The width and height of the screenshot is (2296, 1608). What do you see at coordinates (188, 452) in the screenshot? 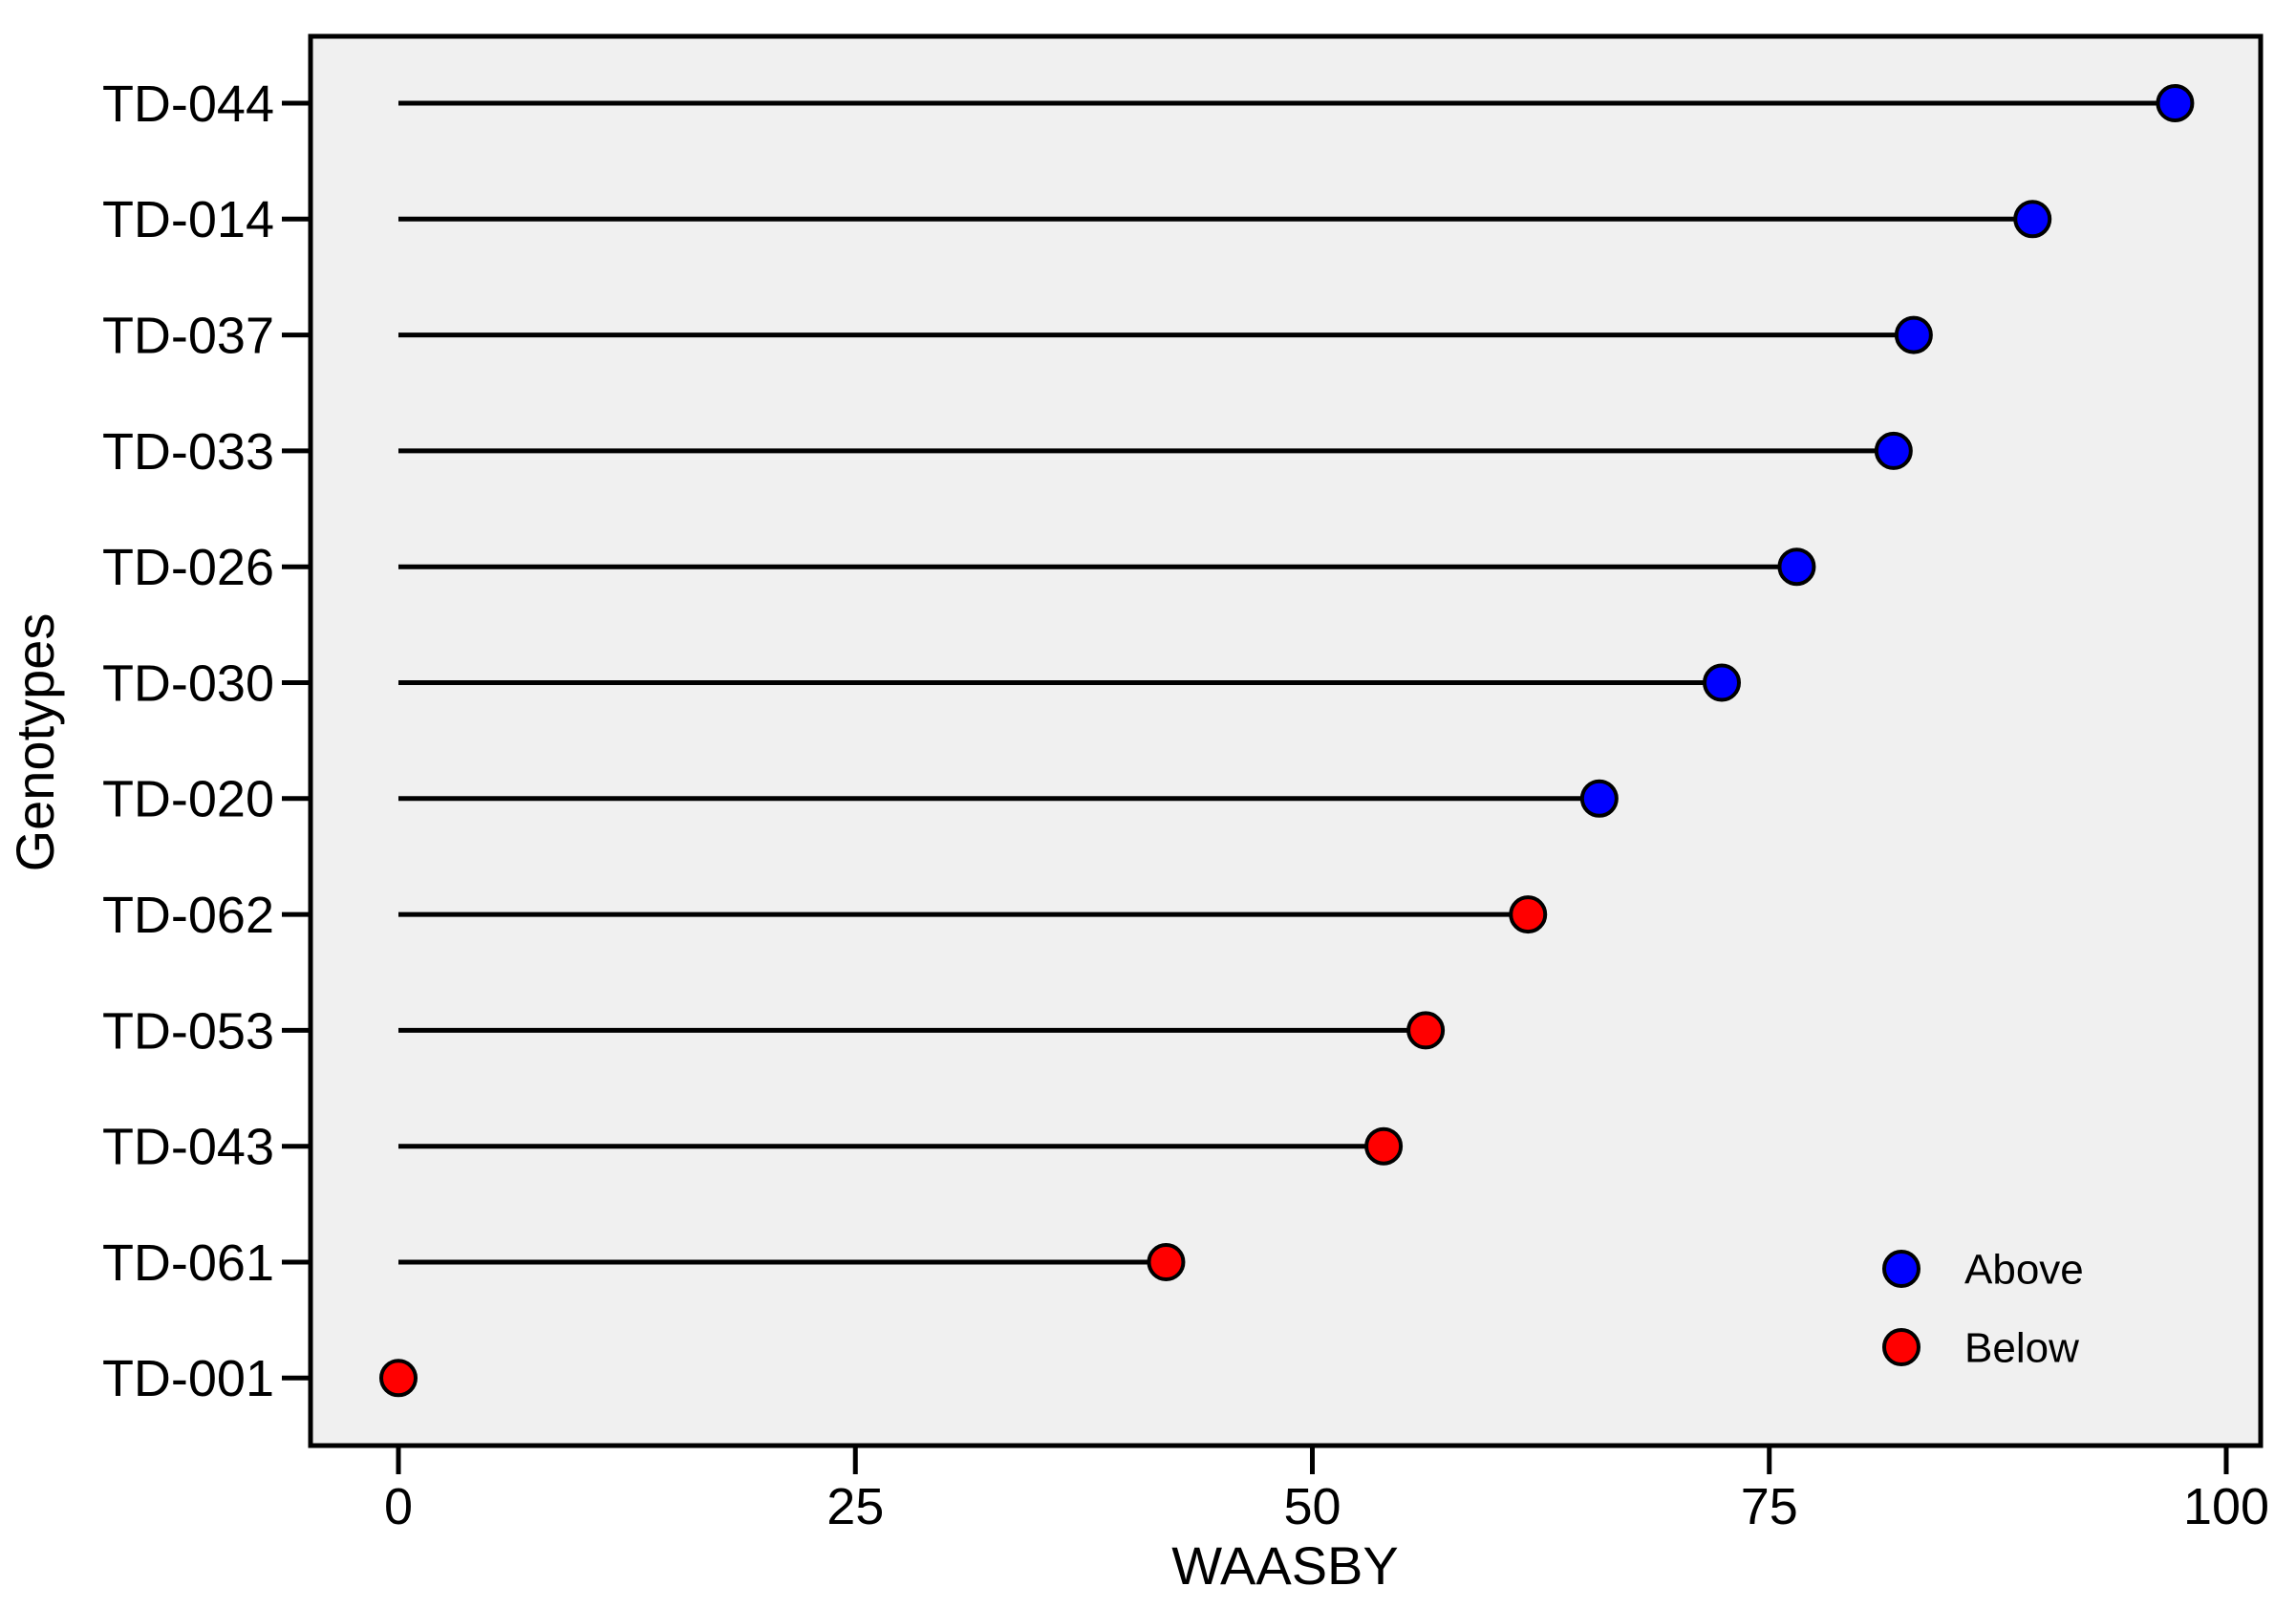
I see `y-tick-label: TD-033` at bounding box center [188, 452].